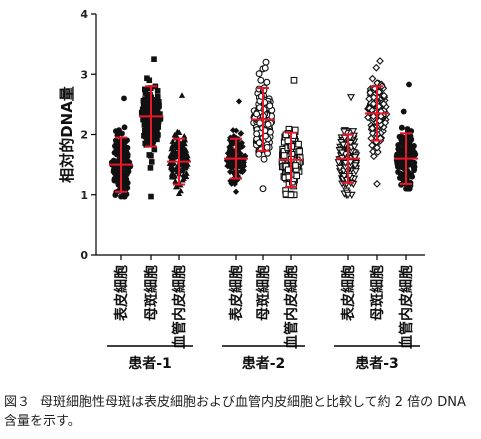  Describe the element at coordinates (84, 255) in the screenshot. I see `y-tick-label: 0` at that location.